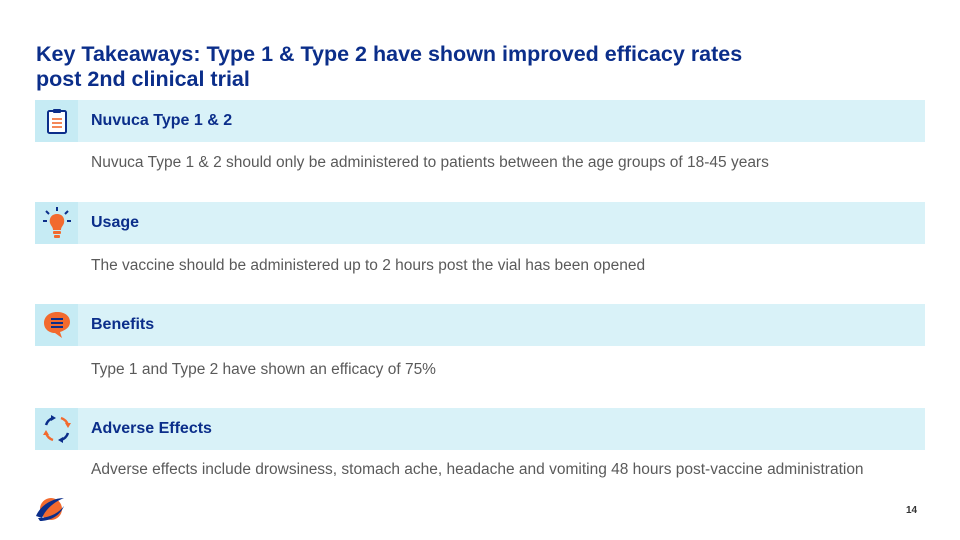 The height and width of the screenshot is (540, 960). What do you see at coordinates (56, 325) in the screenshot?
I see `chat-bubble-icon` at bounding box center [56, 325].